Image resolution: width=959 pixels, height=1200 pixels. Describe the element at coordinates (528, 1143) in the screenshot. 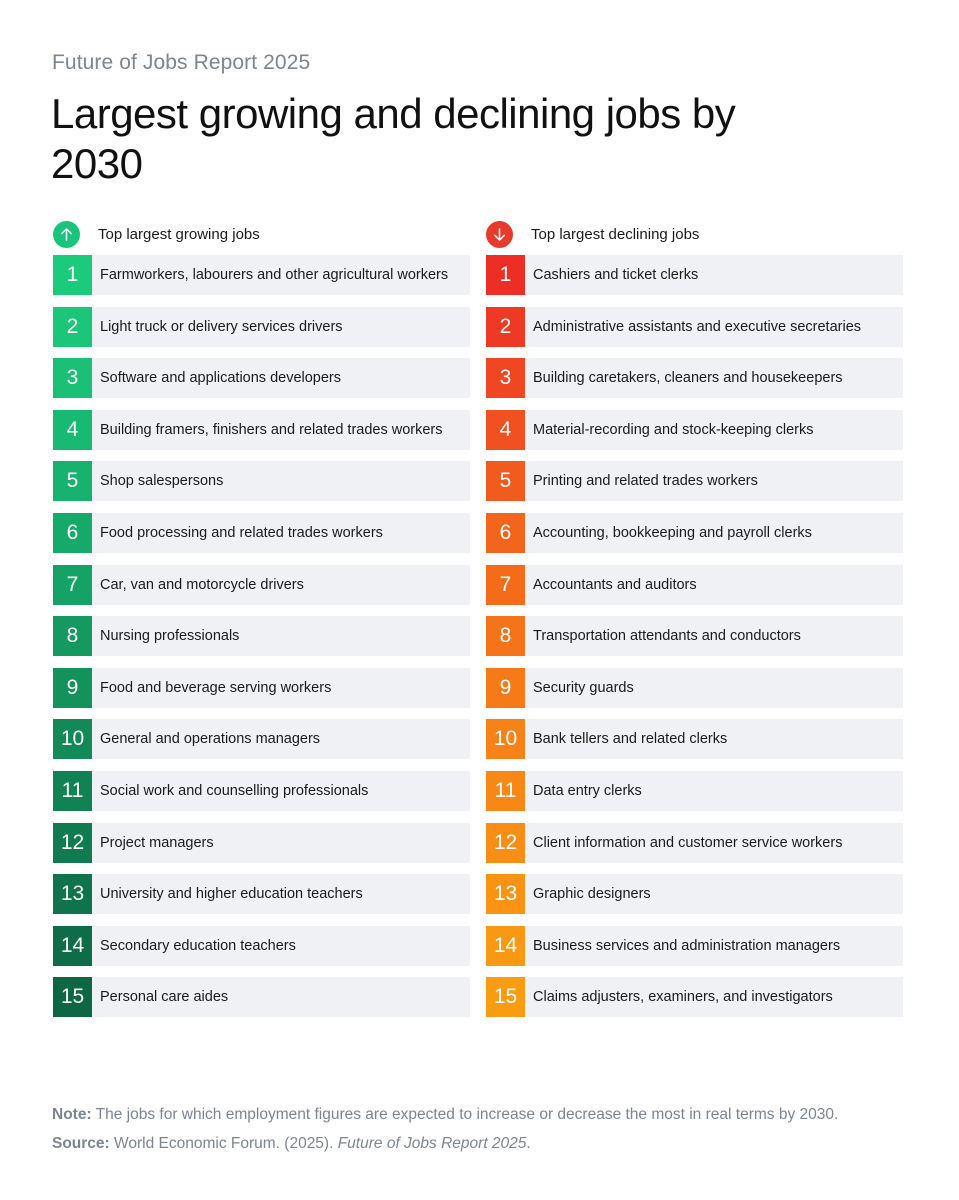

I see `source-end: .` at that location.